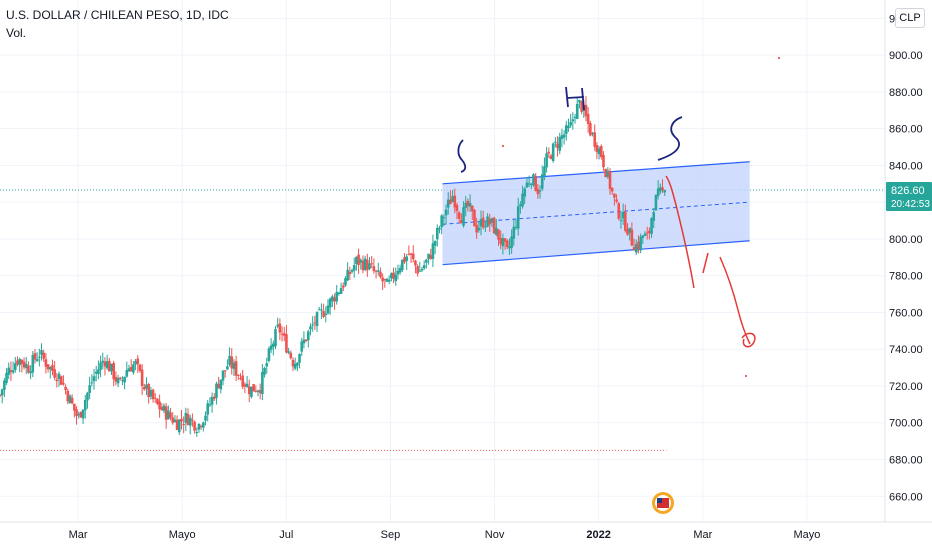 The width and height of the screenshot is (932, 555). I want to click on symbol-title: U.S. DOLLAR / CHILEAN PESO, 1D, IDC, so click(117, 15).